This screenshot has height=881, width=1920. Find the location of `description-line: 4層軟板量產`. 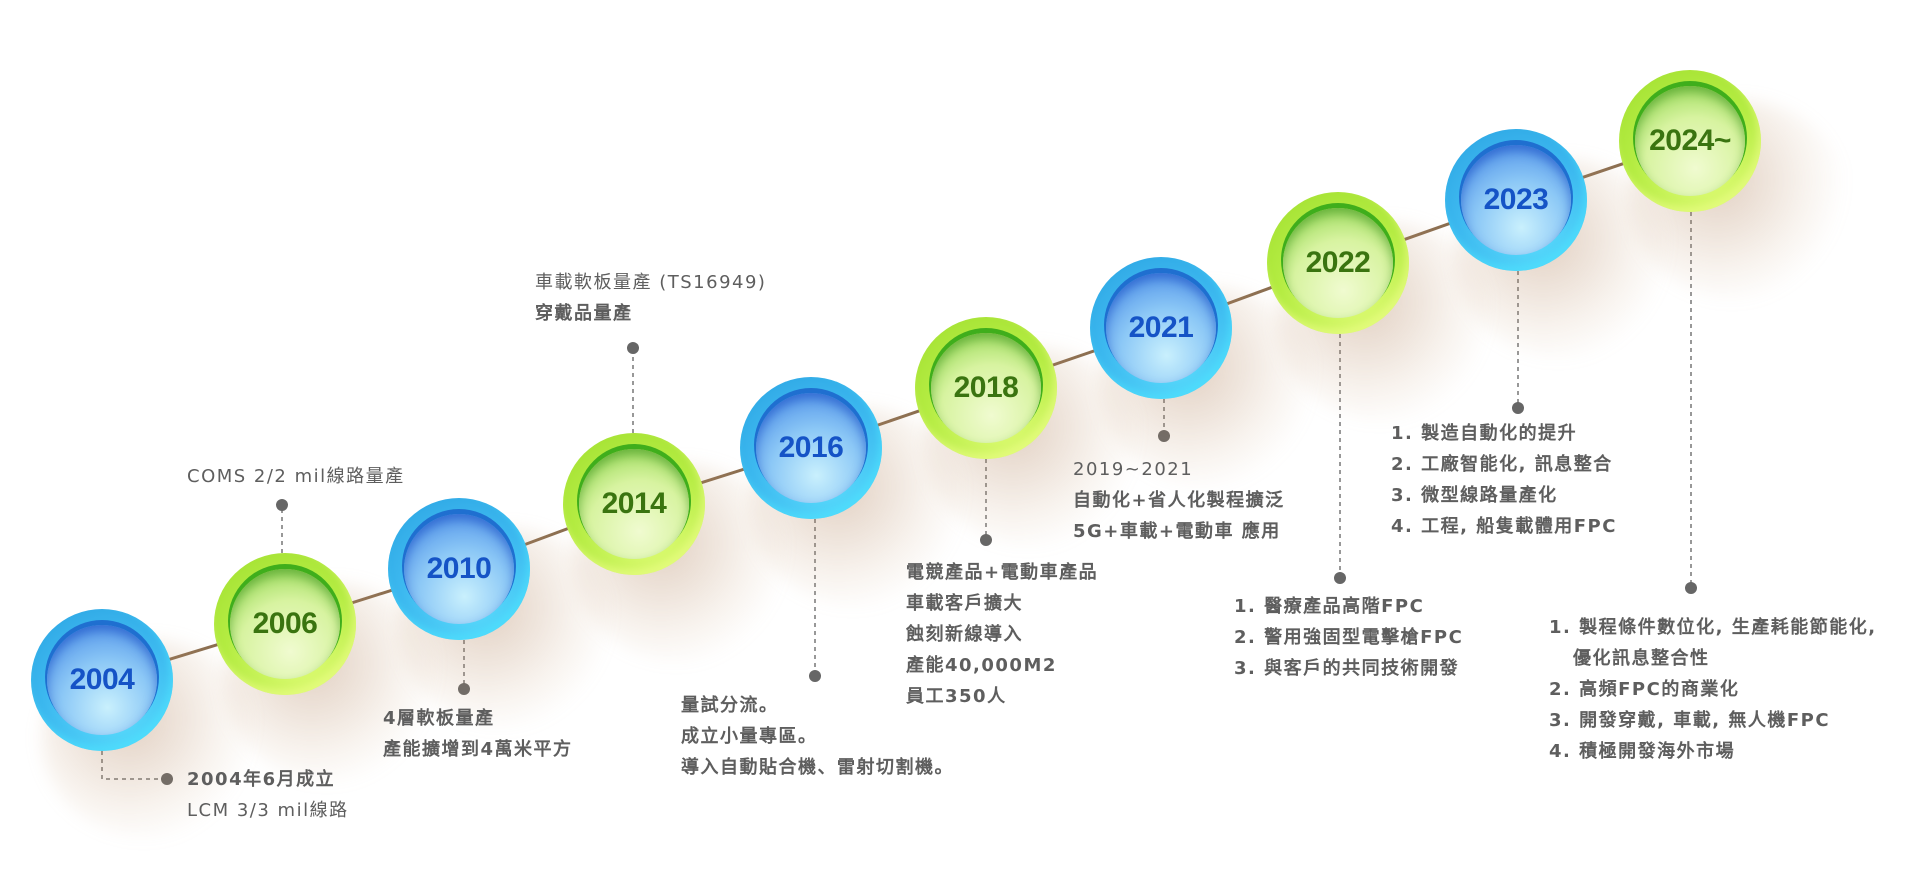

description-line: 4層軟板量產 is located at coordinates (439, 718).